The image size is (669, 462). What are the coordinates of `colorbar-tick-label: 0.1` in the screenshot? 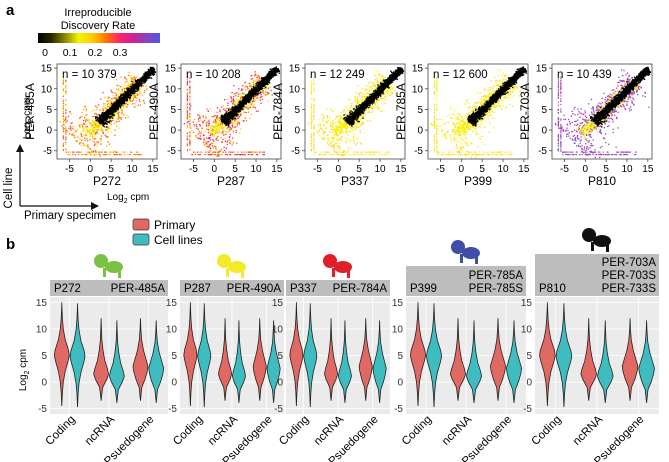 It's located at (70, 53).